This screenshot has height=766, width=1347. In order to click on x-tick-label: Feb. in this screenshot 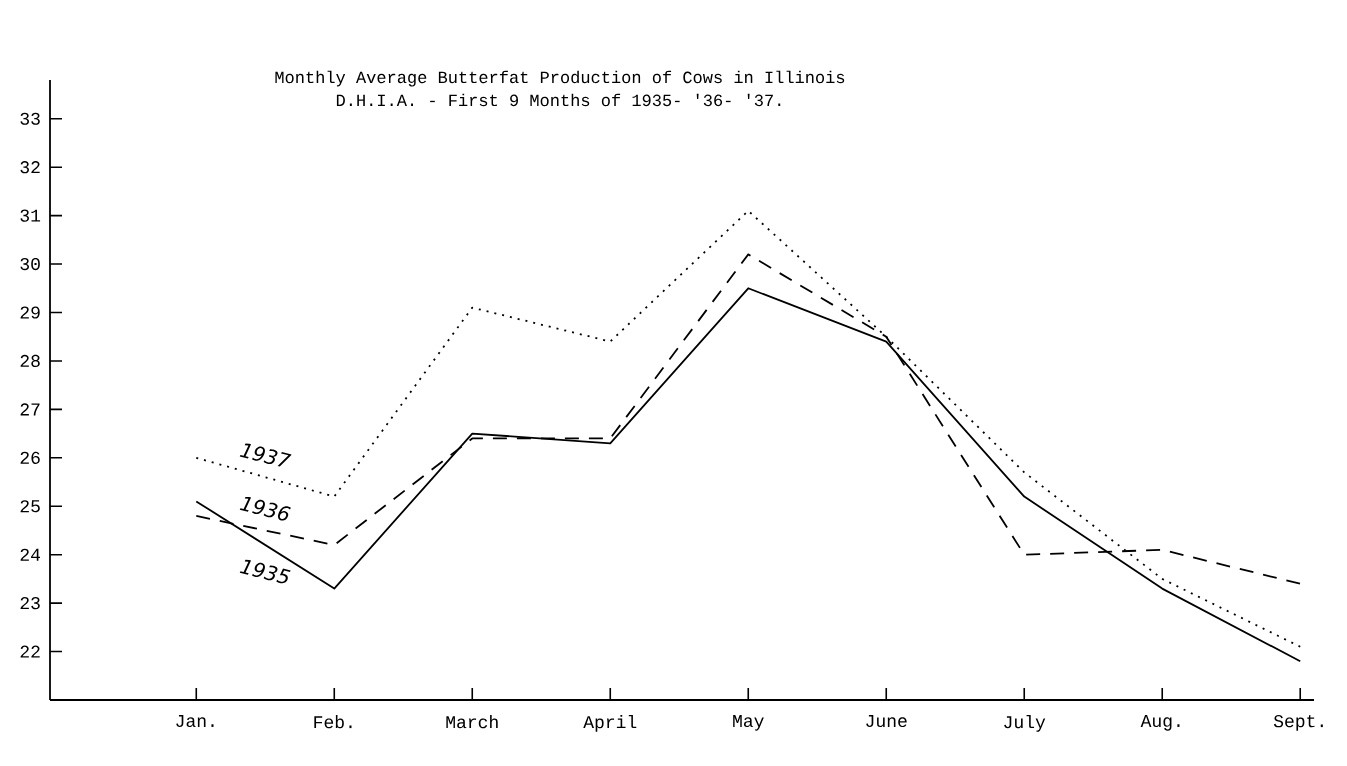, I will do `click(333, 722)`.